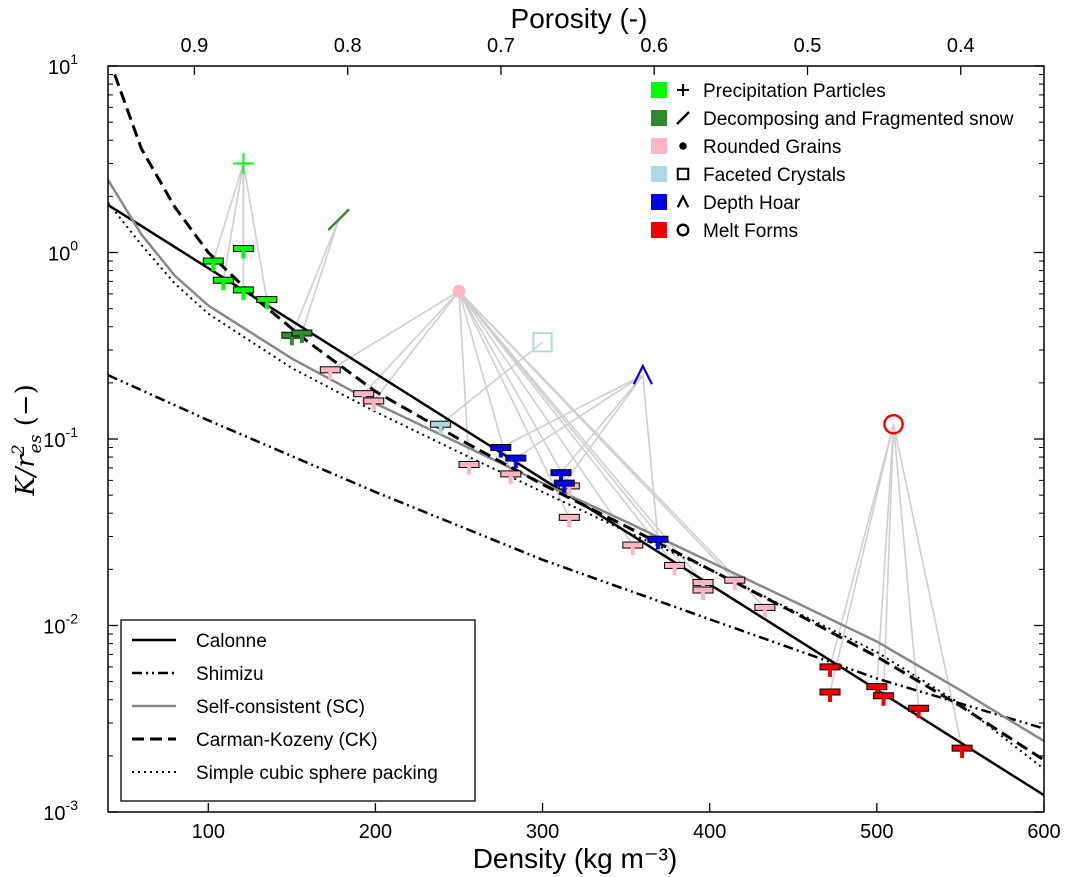  Describe the element at coordinates (579, 18) in the screenshot. I see `top-axis-label: Porosity (-)` at that location.